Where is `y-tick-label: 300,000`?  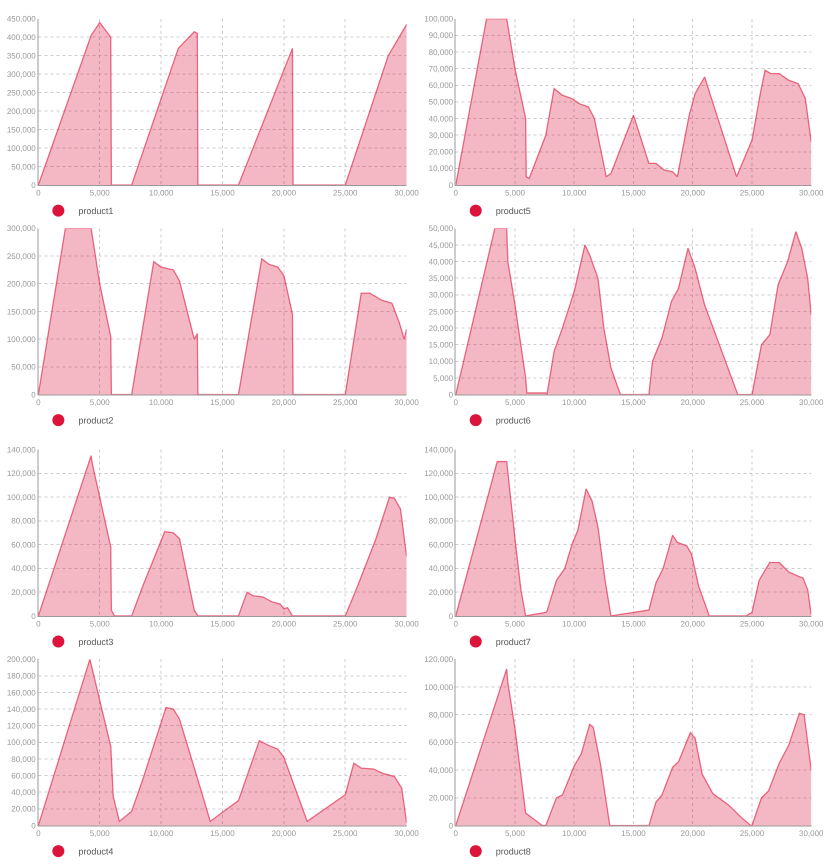
y-tick-label: 300,000 is located at coordinates (21, 74).